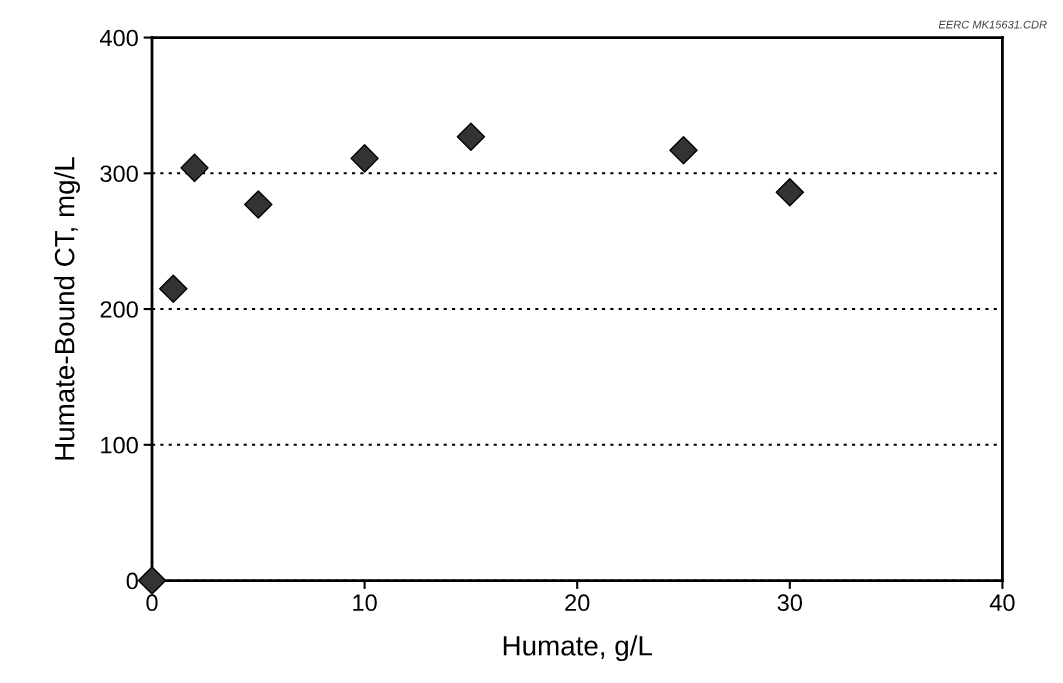 This screenshot has width=1063, height=683. I want to click on x-tick-label: 30, so click(790, 603).